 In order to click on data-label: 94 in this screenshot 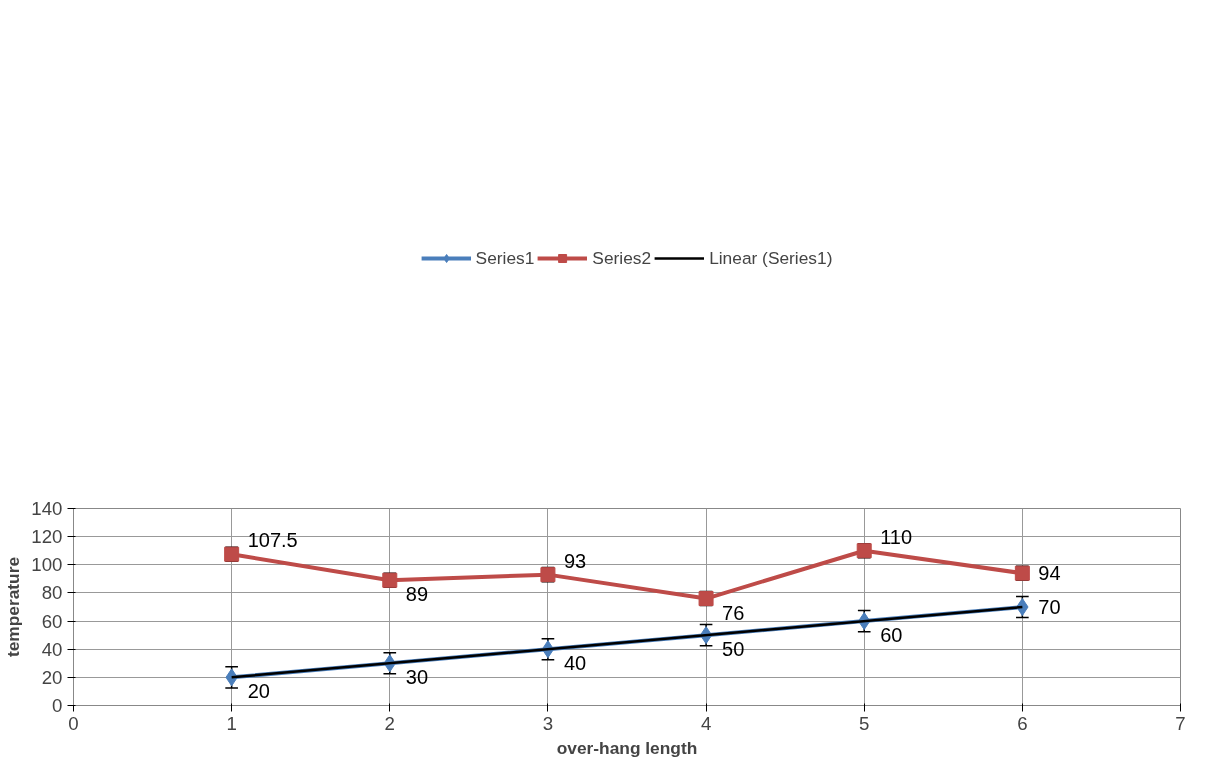, I will do `click(1049, 573)`.